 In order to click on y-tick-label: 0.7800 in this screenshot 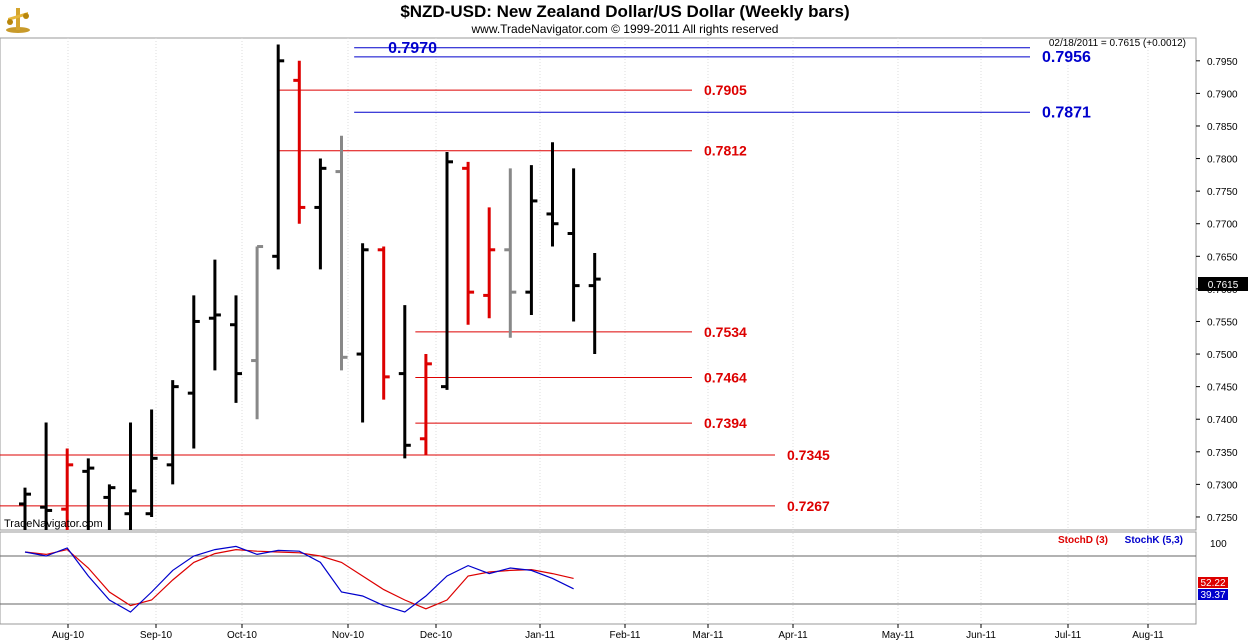, I will do `click(1222, 160)`.